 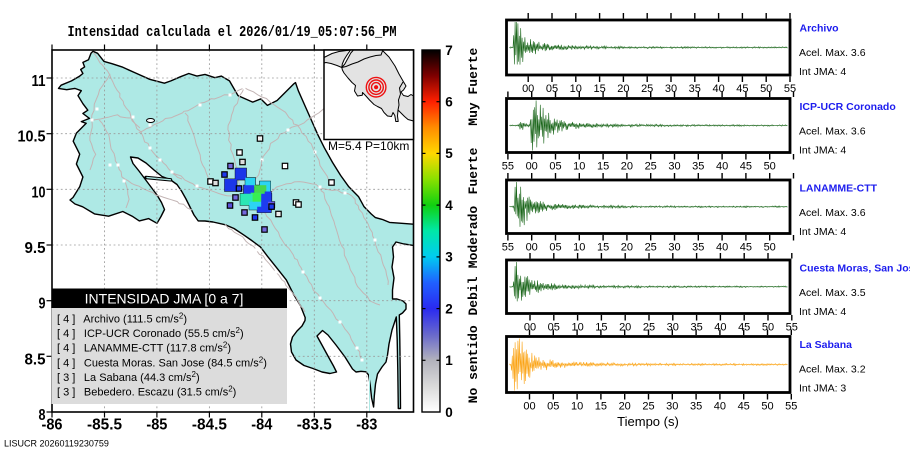 I want to click on svg-text: 4, so click(x=449, y=205).